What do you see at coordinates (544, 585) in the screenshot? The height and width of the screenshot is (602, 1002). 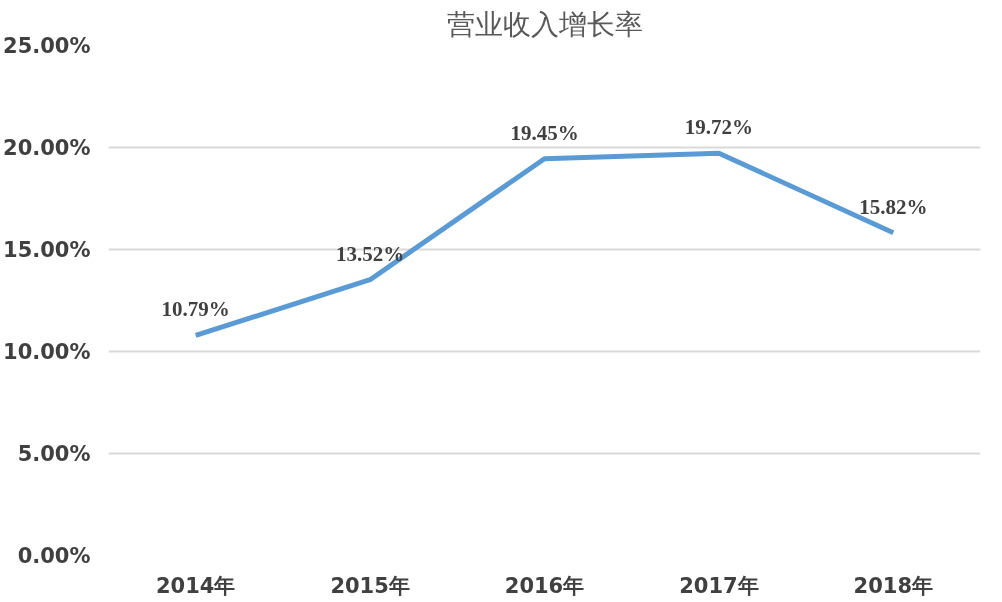 I see `x-tick-label: 2016年` at bounding box center [544, 585].